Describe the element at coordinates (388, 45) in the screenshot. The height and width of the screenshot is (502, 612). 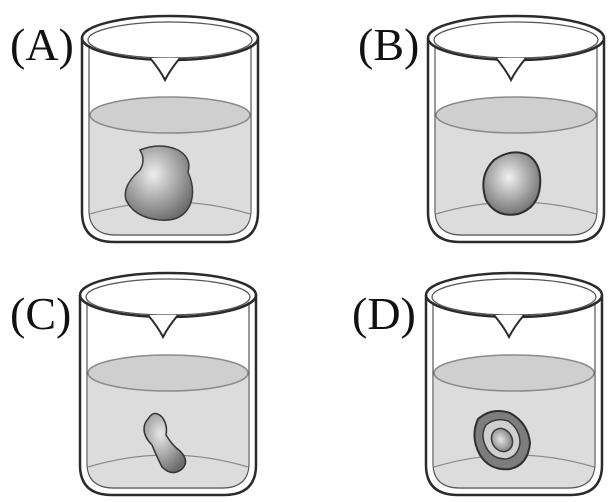
I see `label-b: (B)` at that location.